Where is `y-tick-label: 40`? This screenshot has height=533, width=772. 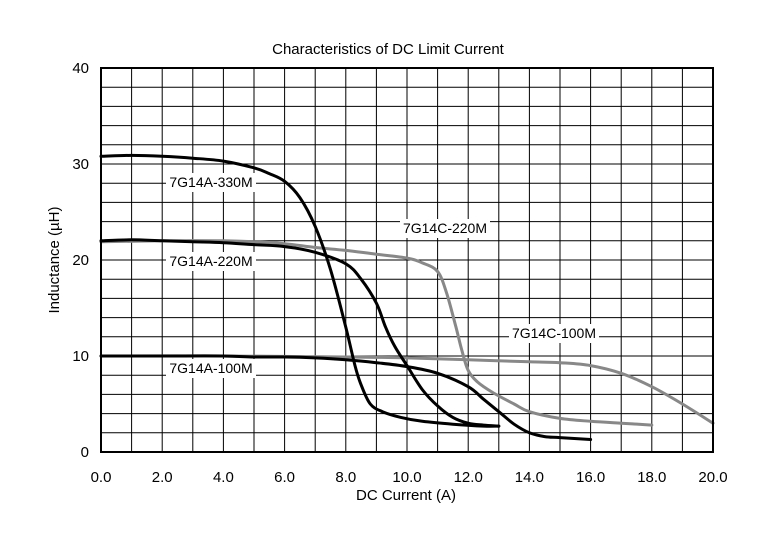
y-tick-label: 40 is located at coordinates (80, 68).